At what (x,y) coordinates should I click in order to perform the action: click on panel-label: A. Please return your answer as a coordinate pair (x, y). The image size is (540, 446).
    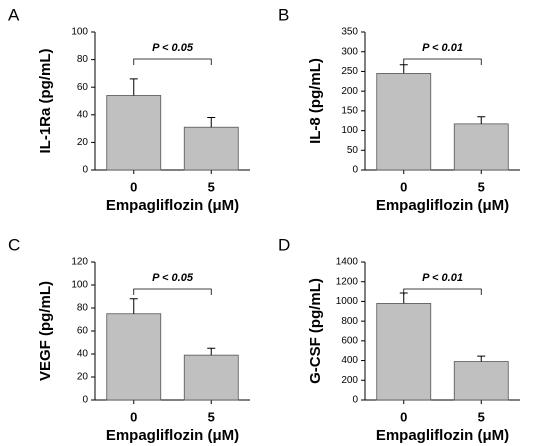
    Looking at the image, I should click on (14, 14).